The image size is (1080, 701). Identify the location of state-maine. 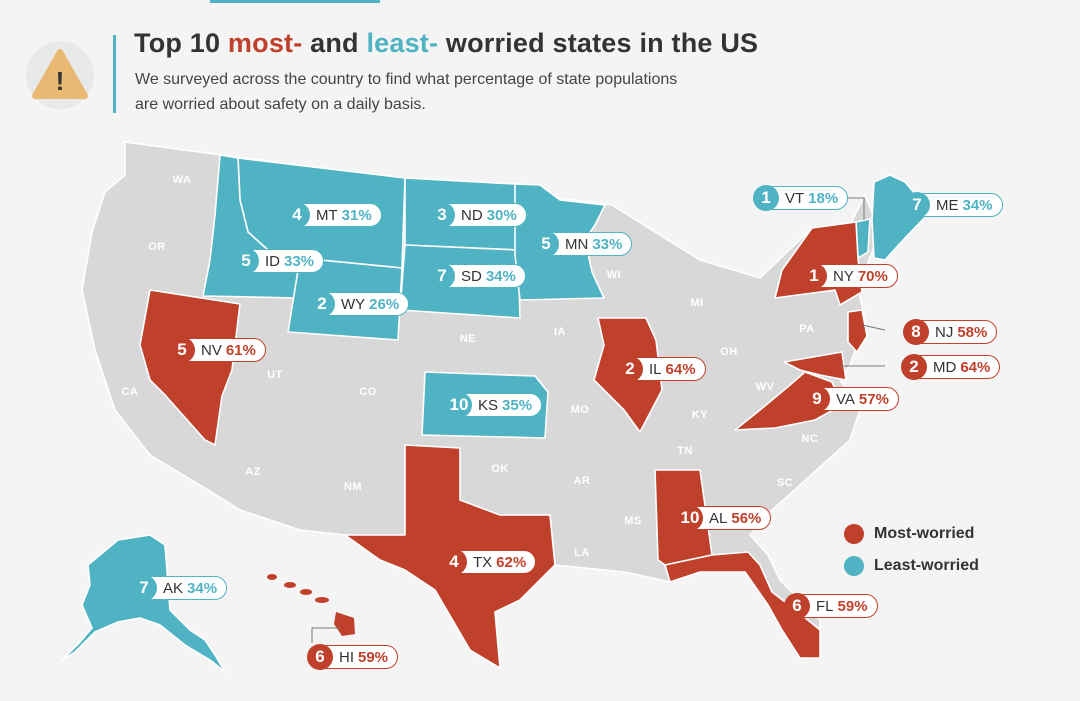
(901, 217).